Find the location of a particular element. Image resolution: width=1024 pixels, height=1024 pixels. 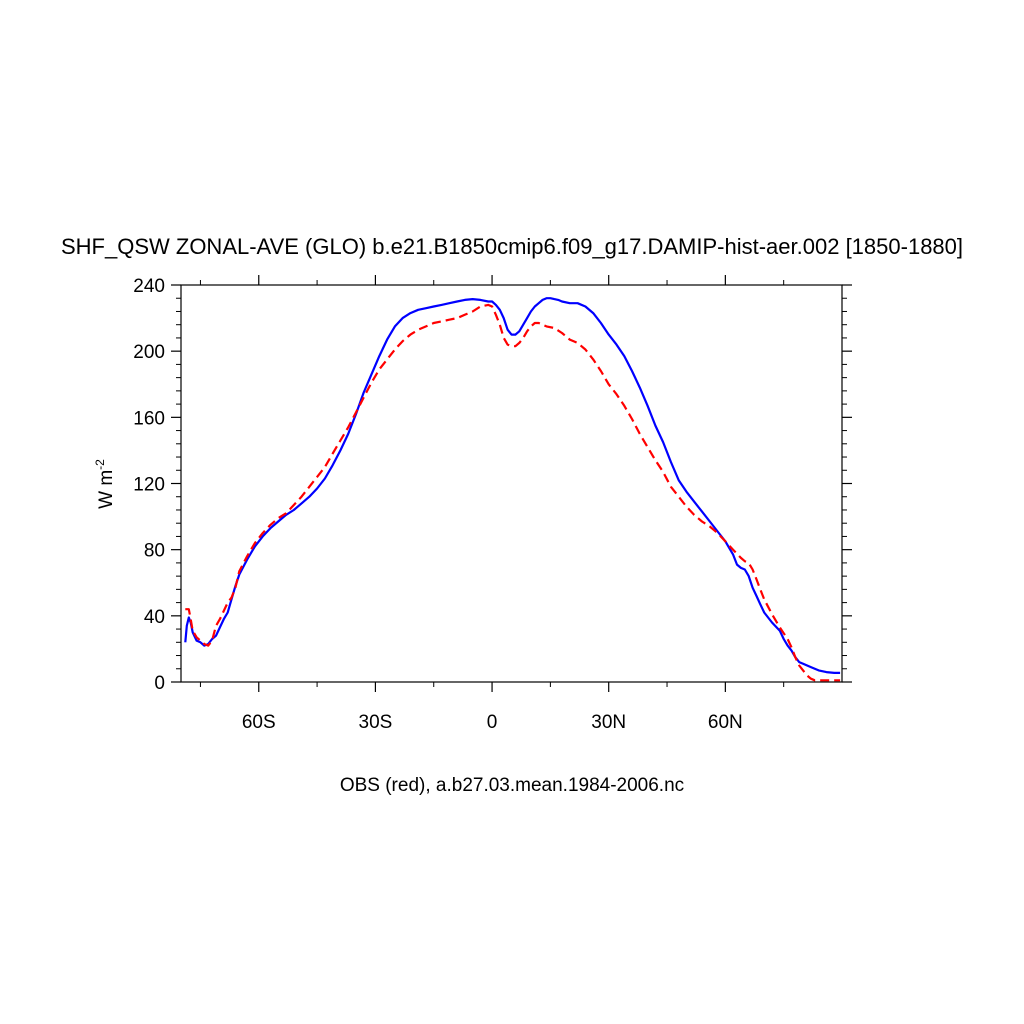

y-tick-label: 120 is located at coordinates (149, 485).